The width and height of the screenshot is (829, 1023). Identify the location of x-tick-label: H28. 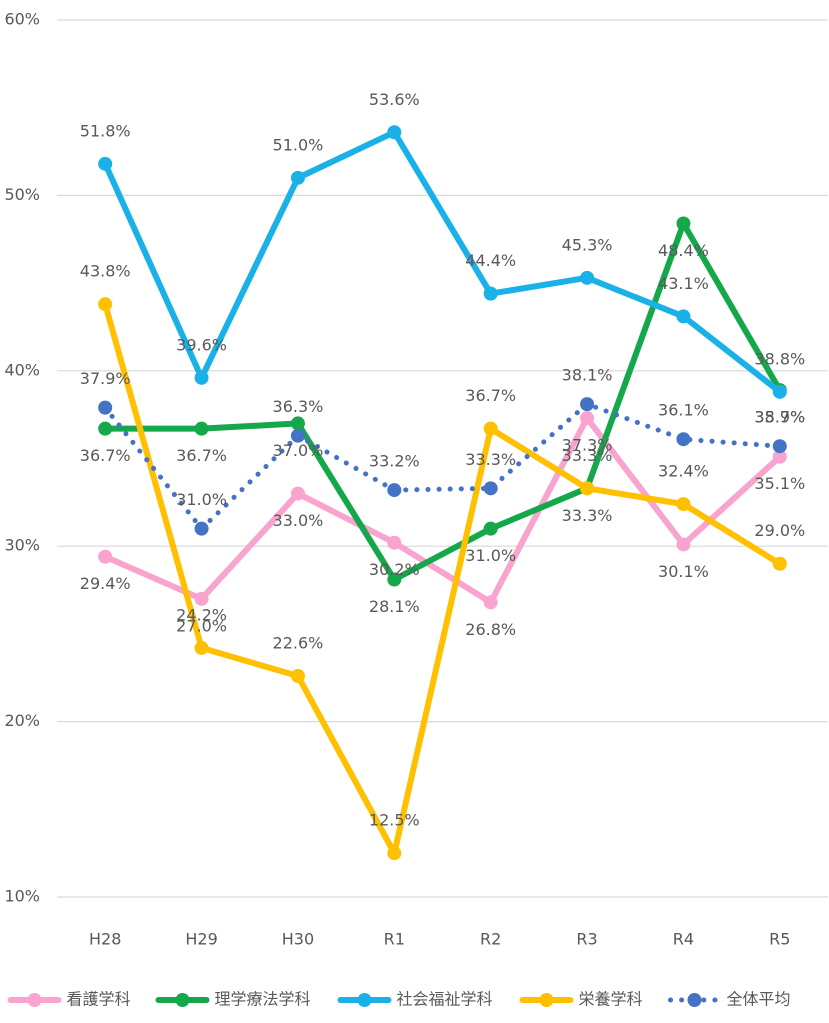
(105, 939).